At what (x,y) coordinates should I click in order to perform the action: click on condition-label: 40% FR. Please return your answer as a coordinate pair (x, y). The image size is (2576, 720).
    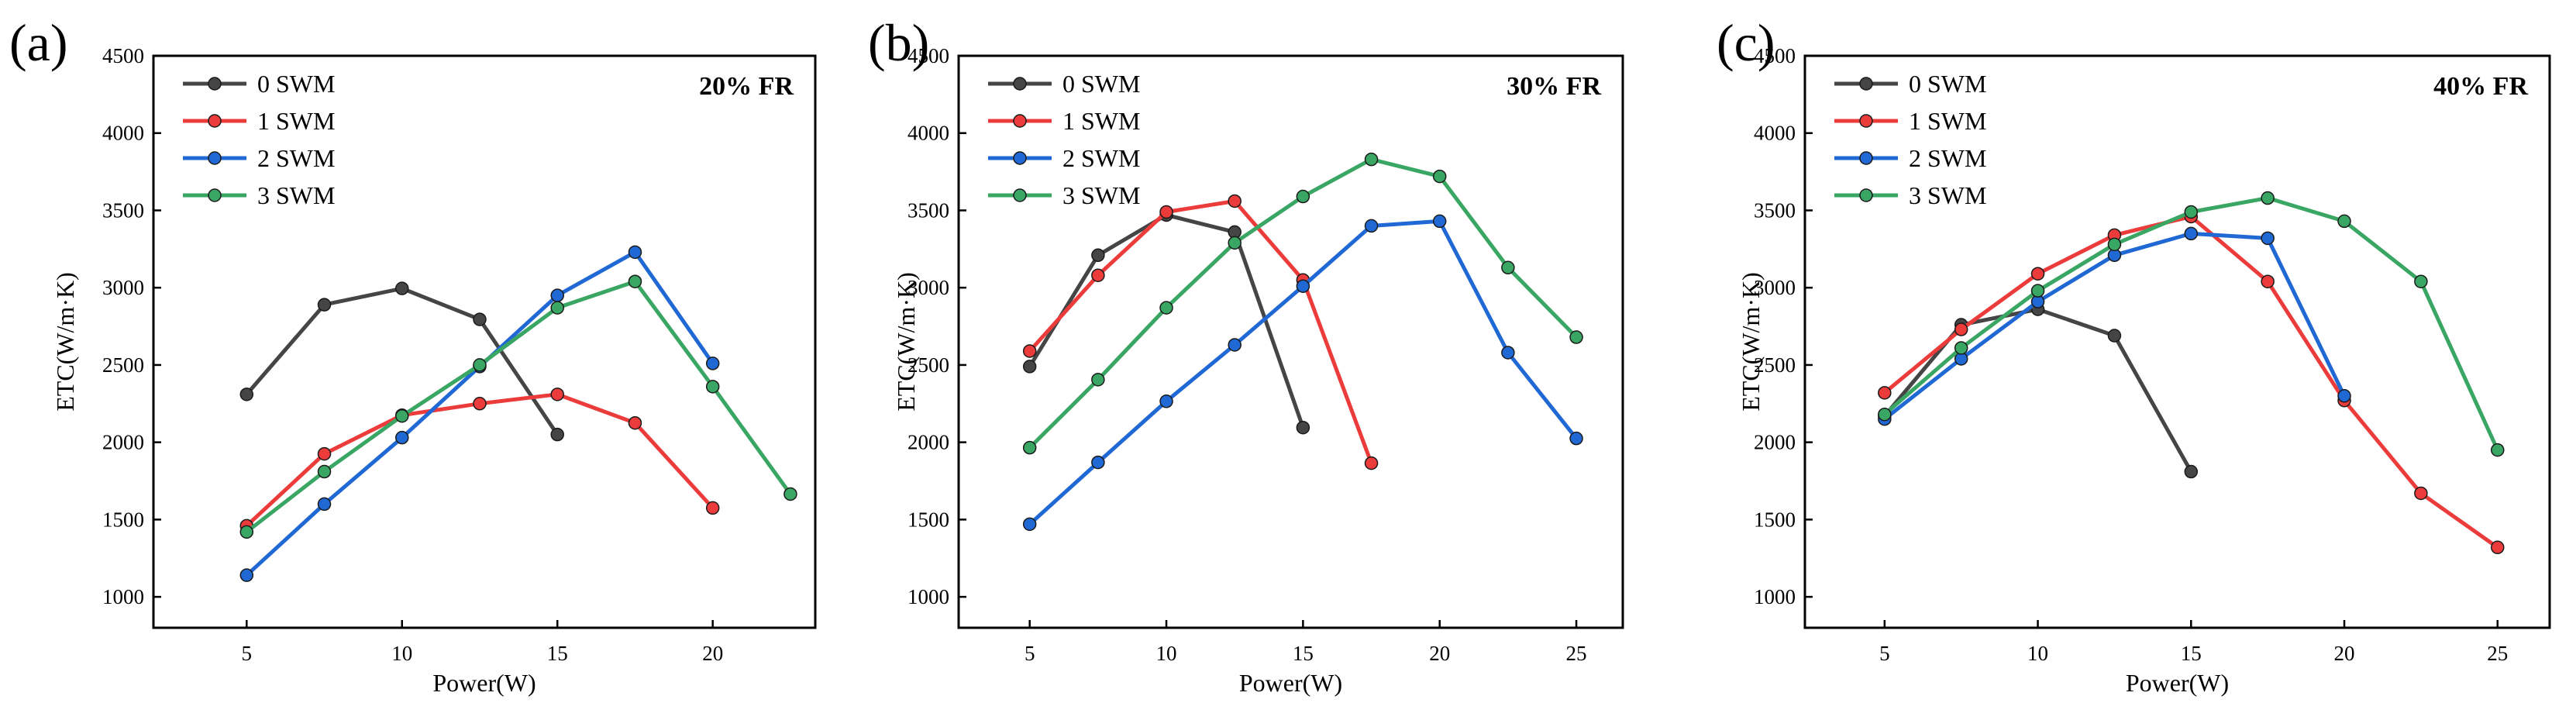
    Looking at the image, I should click on (2480, 86).